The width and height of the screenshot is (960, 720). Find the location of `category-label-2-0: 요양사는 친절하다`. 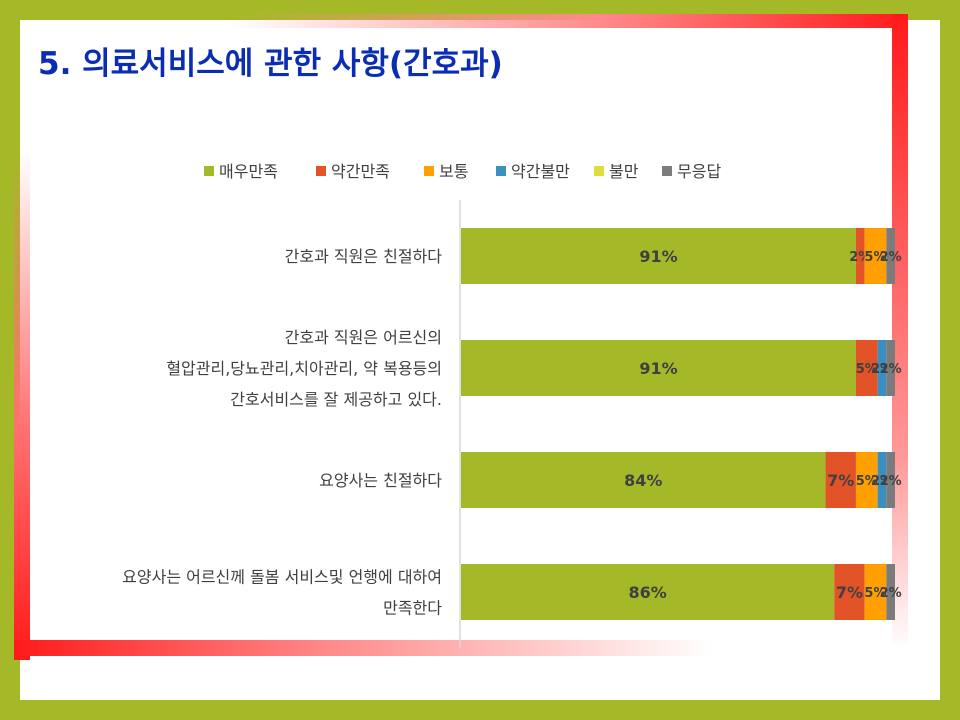

category-label-2-0: 요양사는 친절하다 is located at coordinates (380, 480).